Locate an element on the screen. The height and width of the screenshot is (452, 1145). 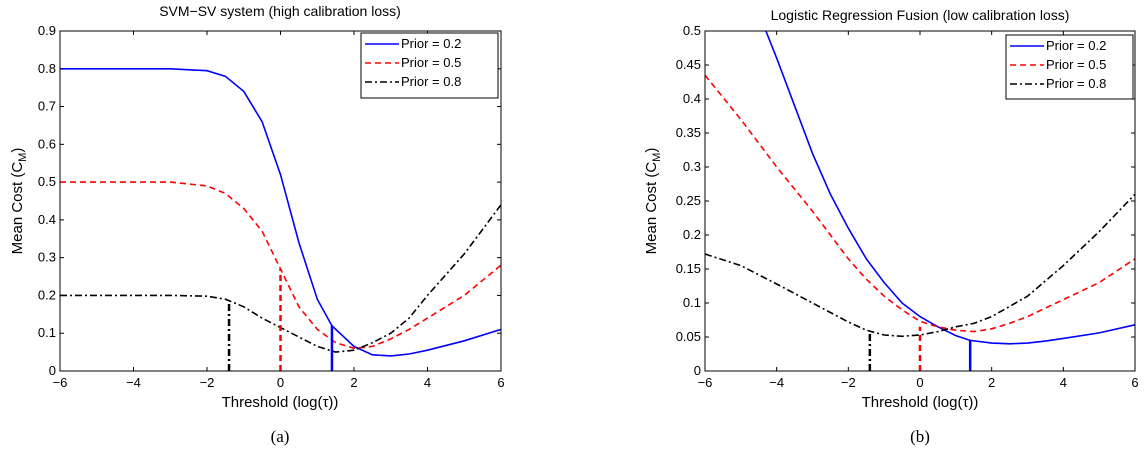
y-tick-label: 0.9 is located at coordinates (47, 30).